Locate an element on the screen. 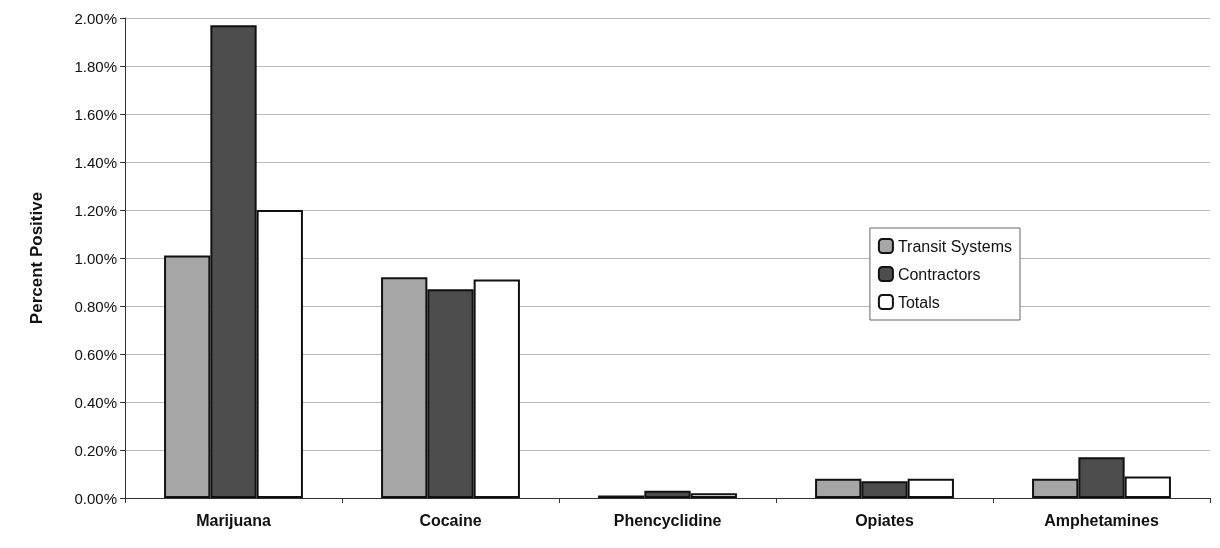 Image resolution: width=1220 pixels, height=548 pixels. legend-label: Transit Systems is located at coordinates (954, 246).